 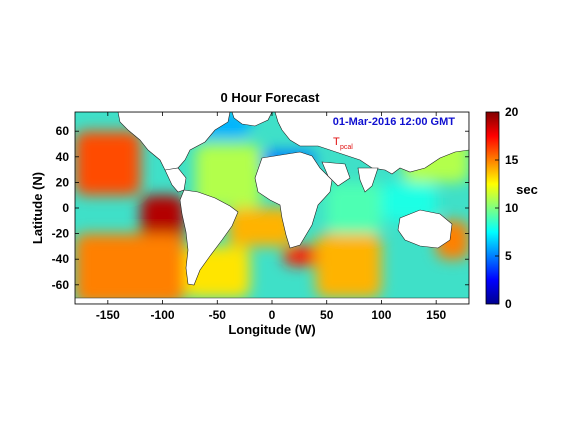 What do you see at coordinates (37, 208) in the screenshot?
I see `y-axis-label: Latitude (N)` at bounding box center [37, 208].